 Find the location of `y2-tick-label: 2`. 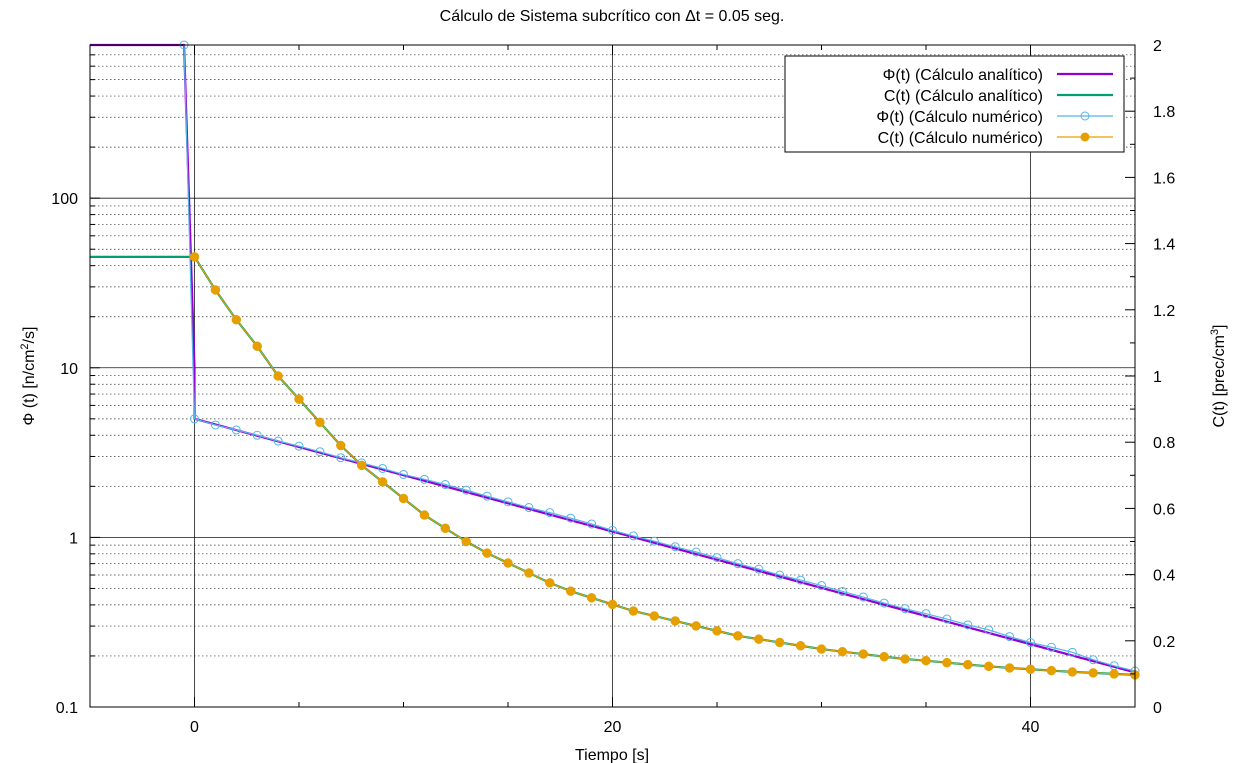

y2-tick-label: 2 is located at coordinates (1157, 46).